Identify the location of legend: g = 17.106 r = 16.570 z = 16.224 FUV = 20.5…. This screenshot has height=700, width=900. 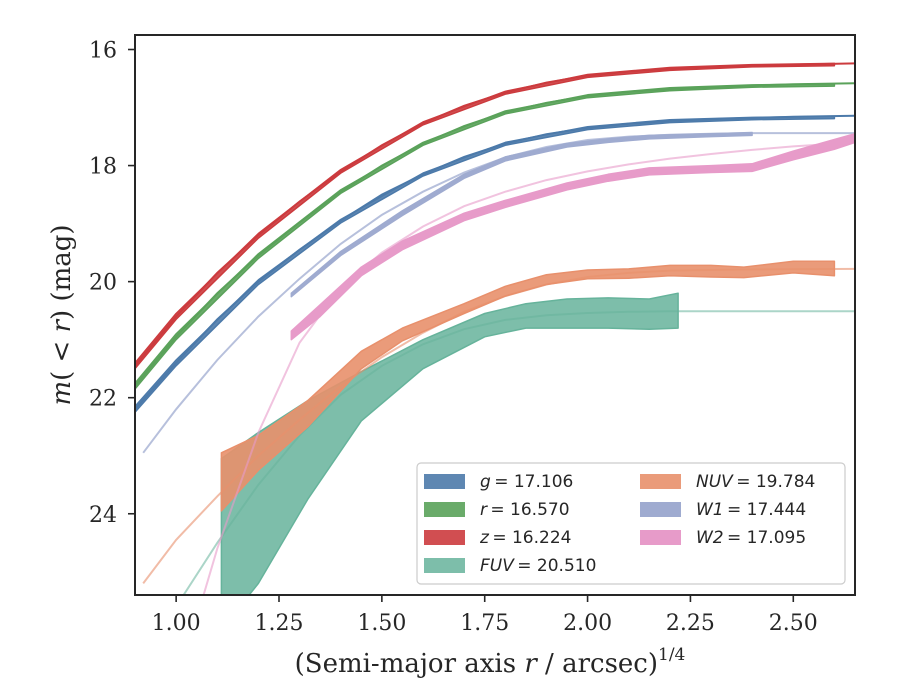
(631, 523).